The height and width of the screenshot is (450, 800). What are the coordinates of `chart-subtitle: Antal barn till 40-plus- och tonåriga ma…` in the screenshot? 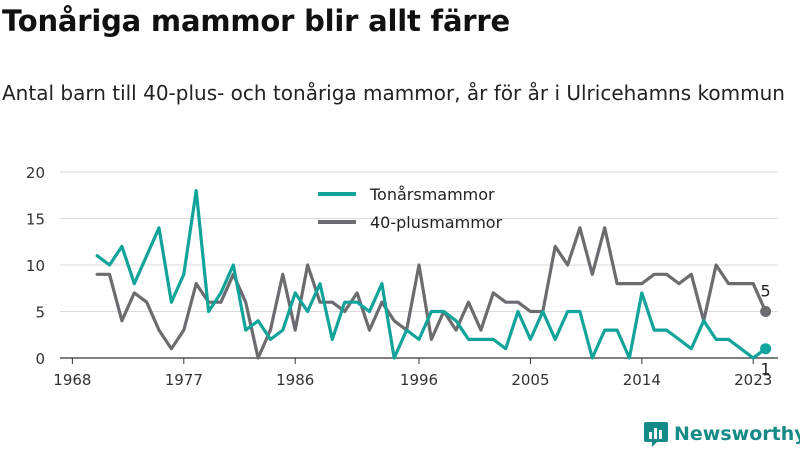 It's located at (393, 93).